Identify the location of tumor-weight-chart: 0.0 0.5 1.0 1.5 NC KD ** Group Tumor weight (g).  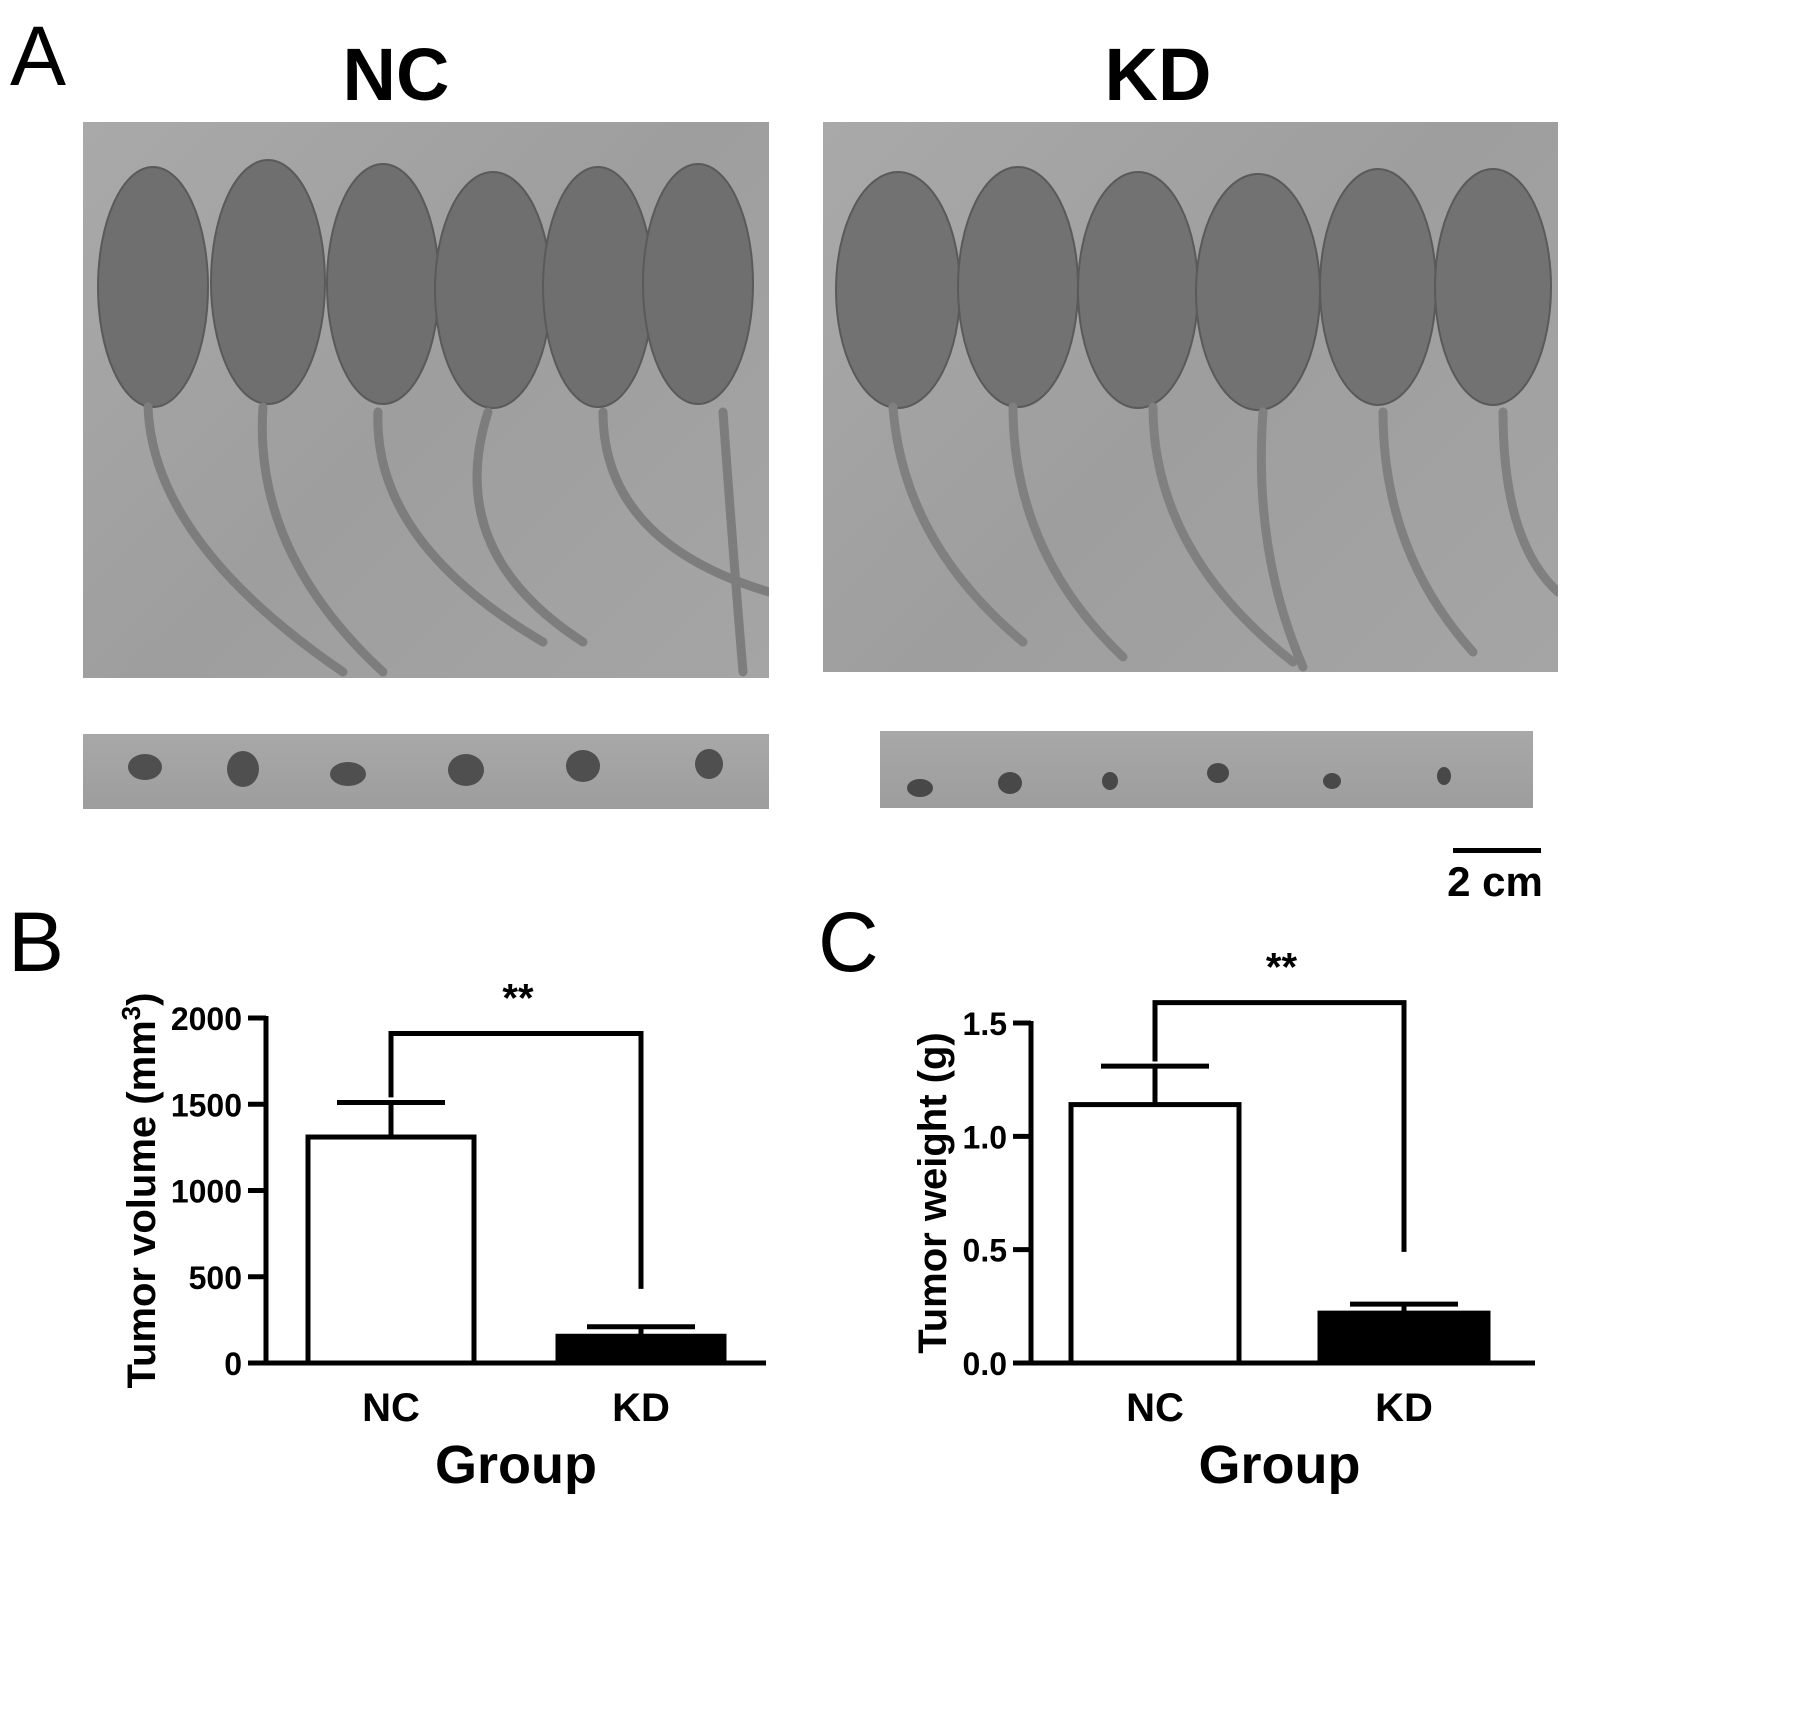
(1223, 1220).